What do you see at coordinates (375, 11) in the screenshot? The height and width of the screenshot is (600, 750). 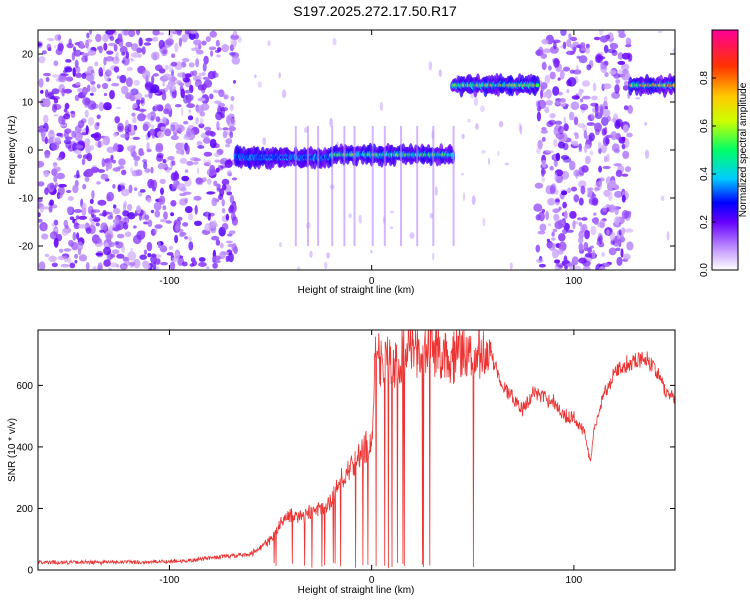 I see `chart-title: S197.2025.272.17.50.R17` at bounding box center [375, 11].